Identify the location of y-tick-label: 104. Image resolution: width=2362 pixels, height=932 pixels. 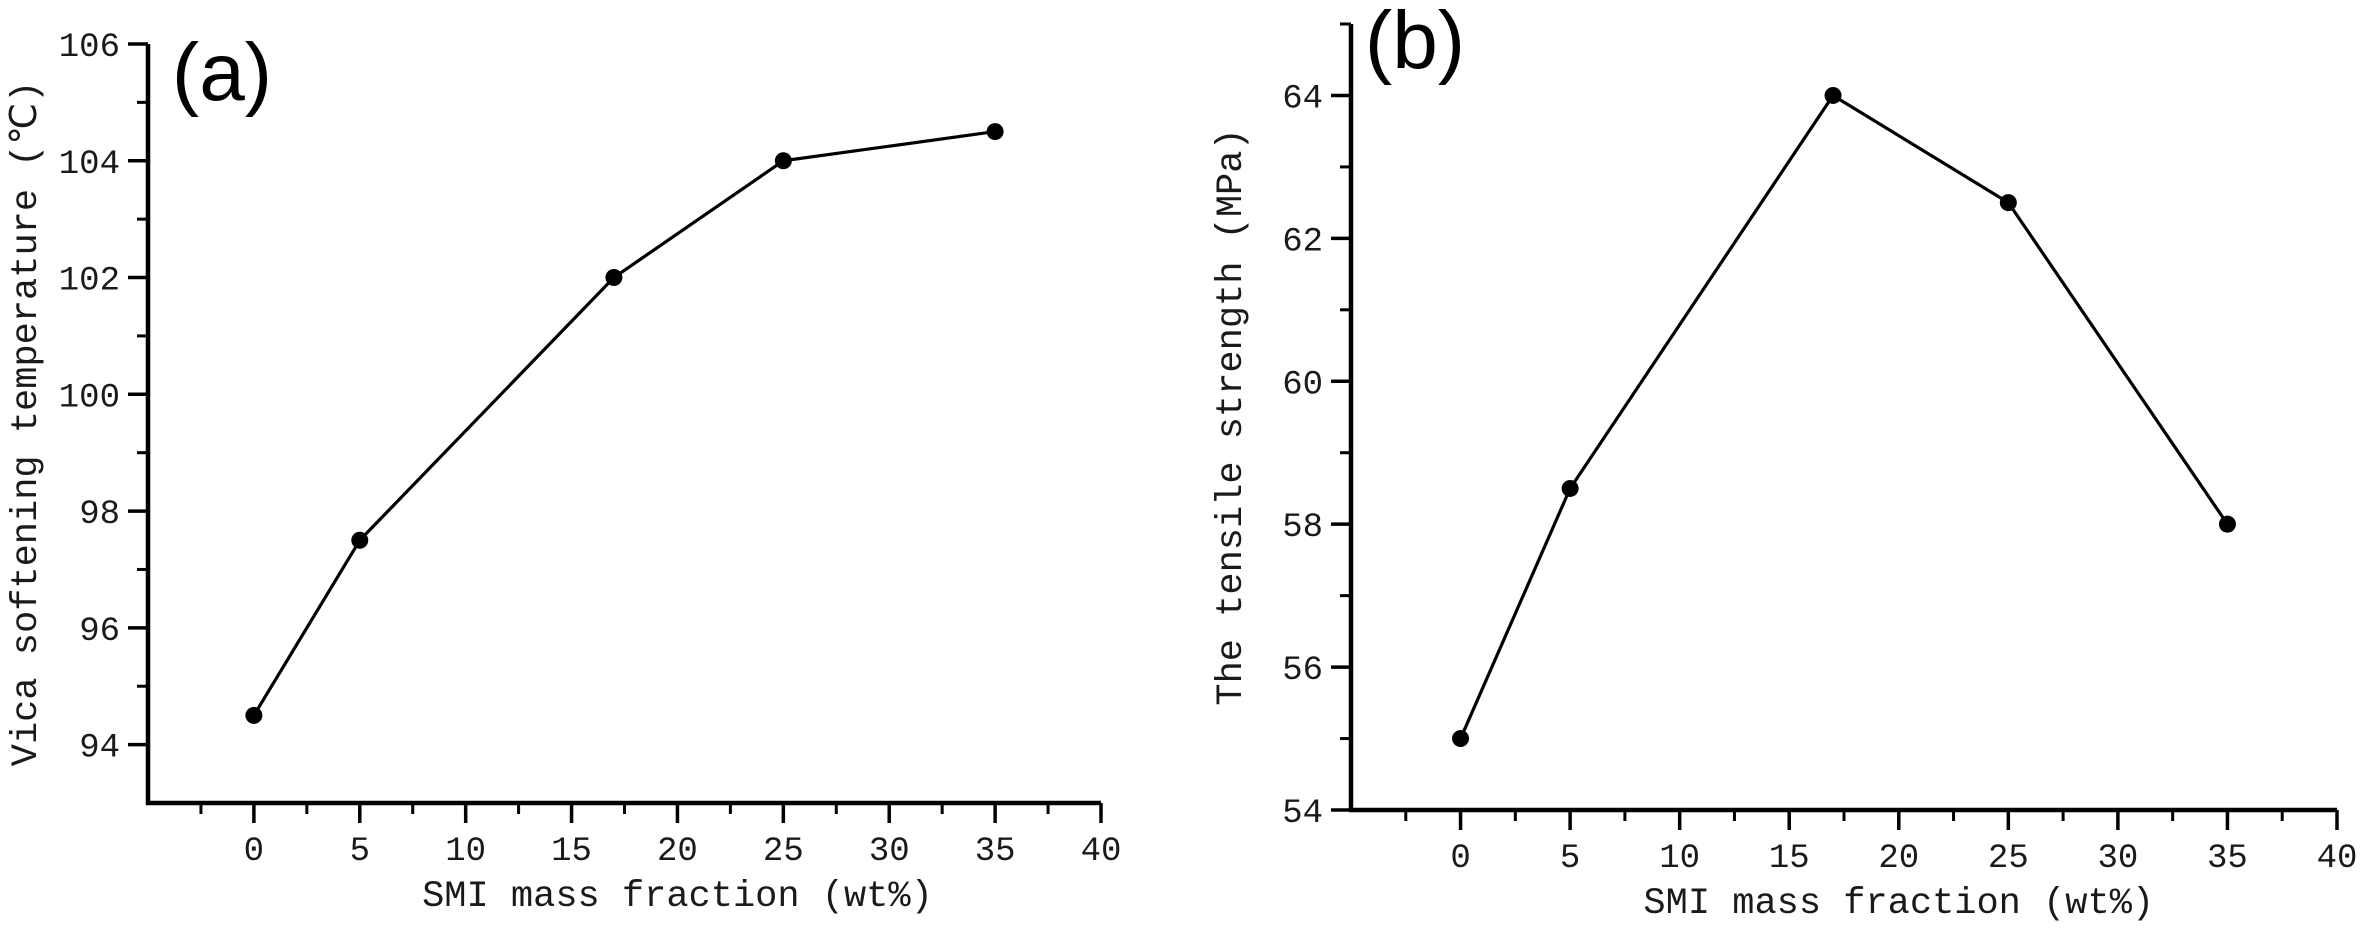
(89, 165).